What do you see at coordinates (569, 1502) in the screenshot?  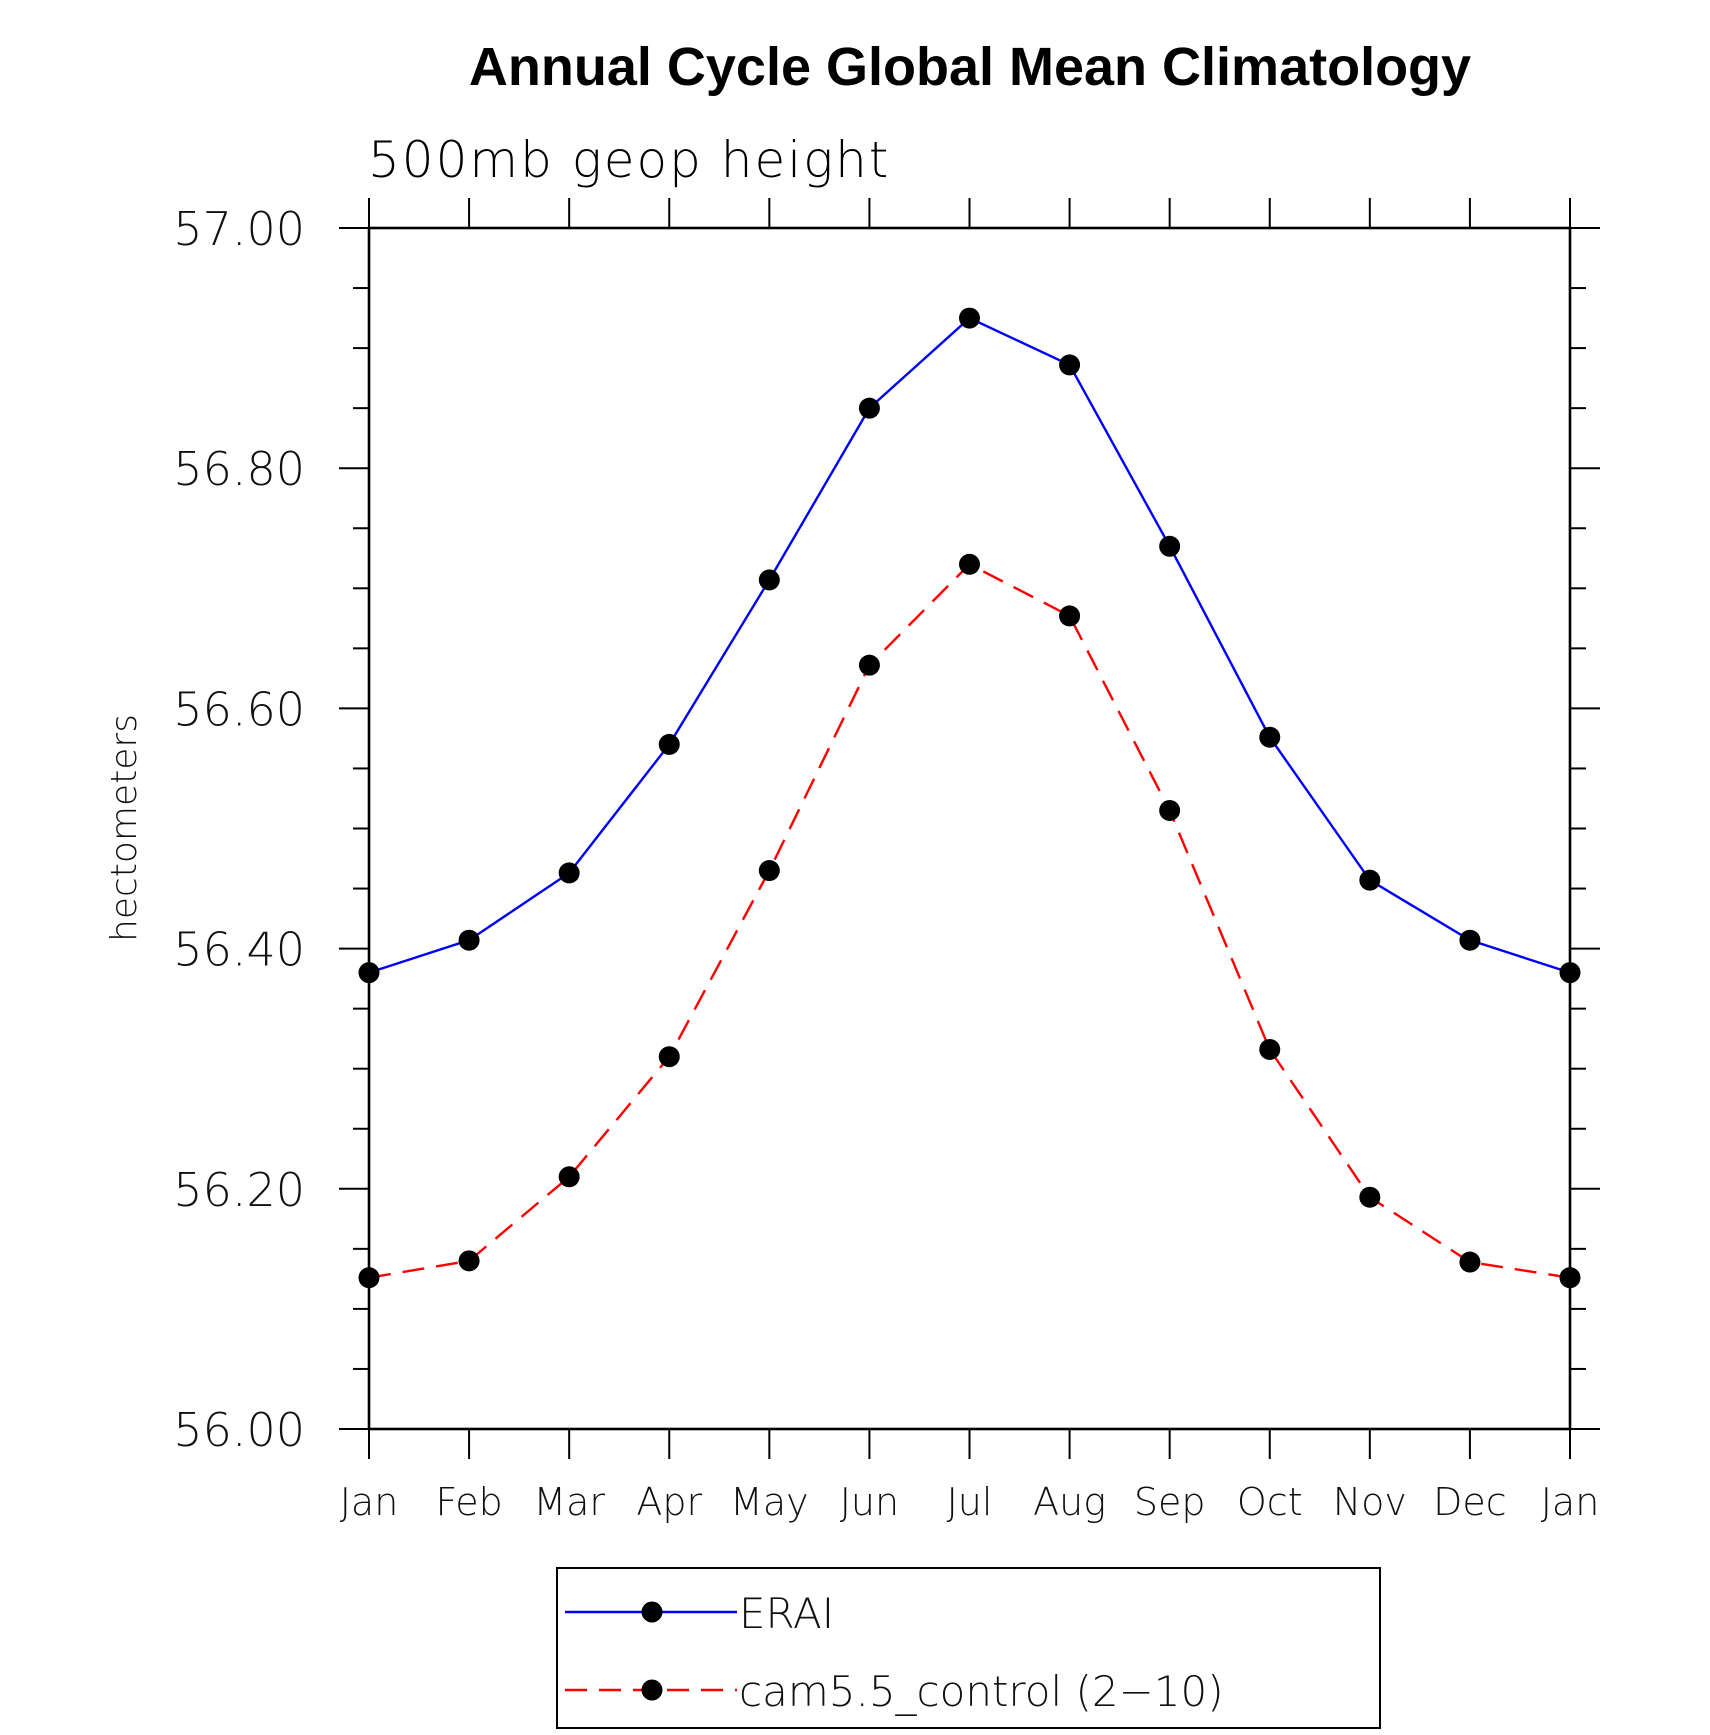 I see `x-tick-label: Mar` at bounding box center [569, 1502].